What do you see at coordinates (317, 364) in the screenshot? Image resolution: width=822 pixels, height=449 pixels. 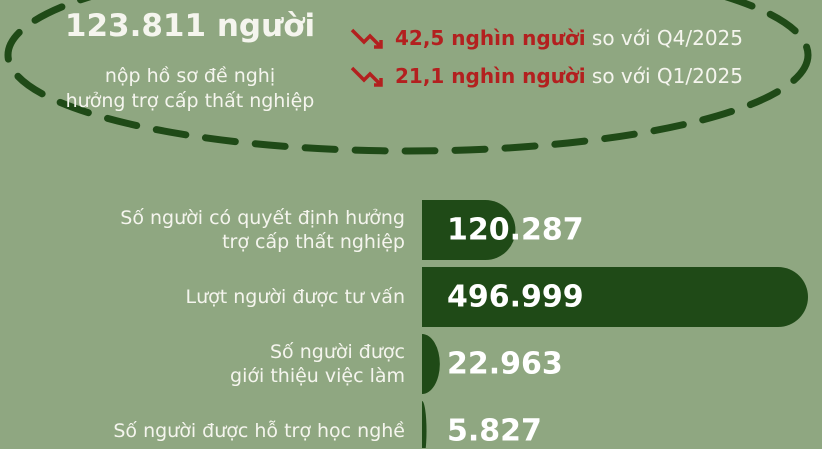 I see `category-label: Số người được giới thiệu việc làm` at bounding box center [317, 364].